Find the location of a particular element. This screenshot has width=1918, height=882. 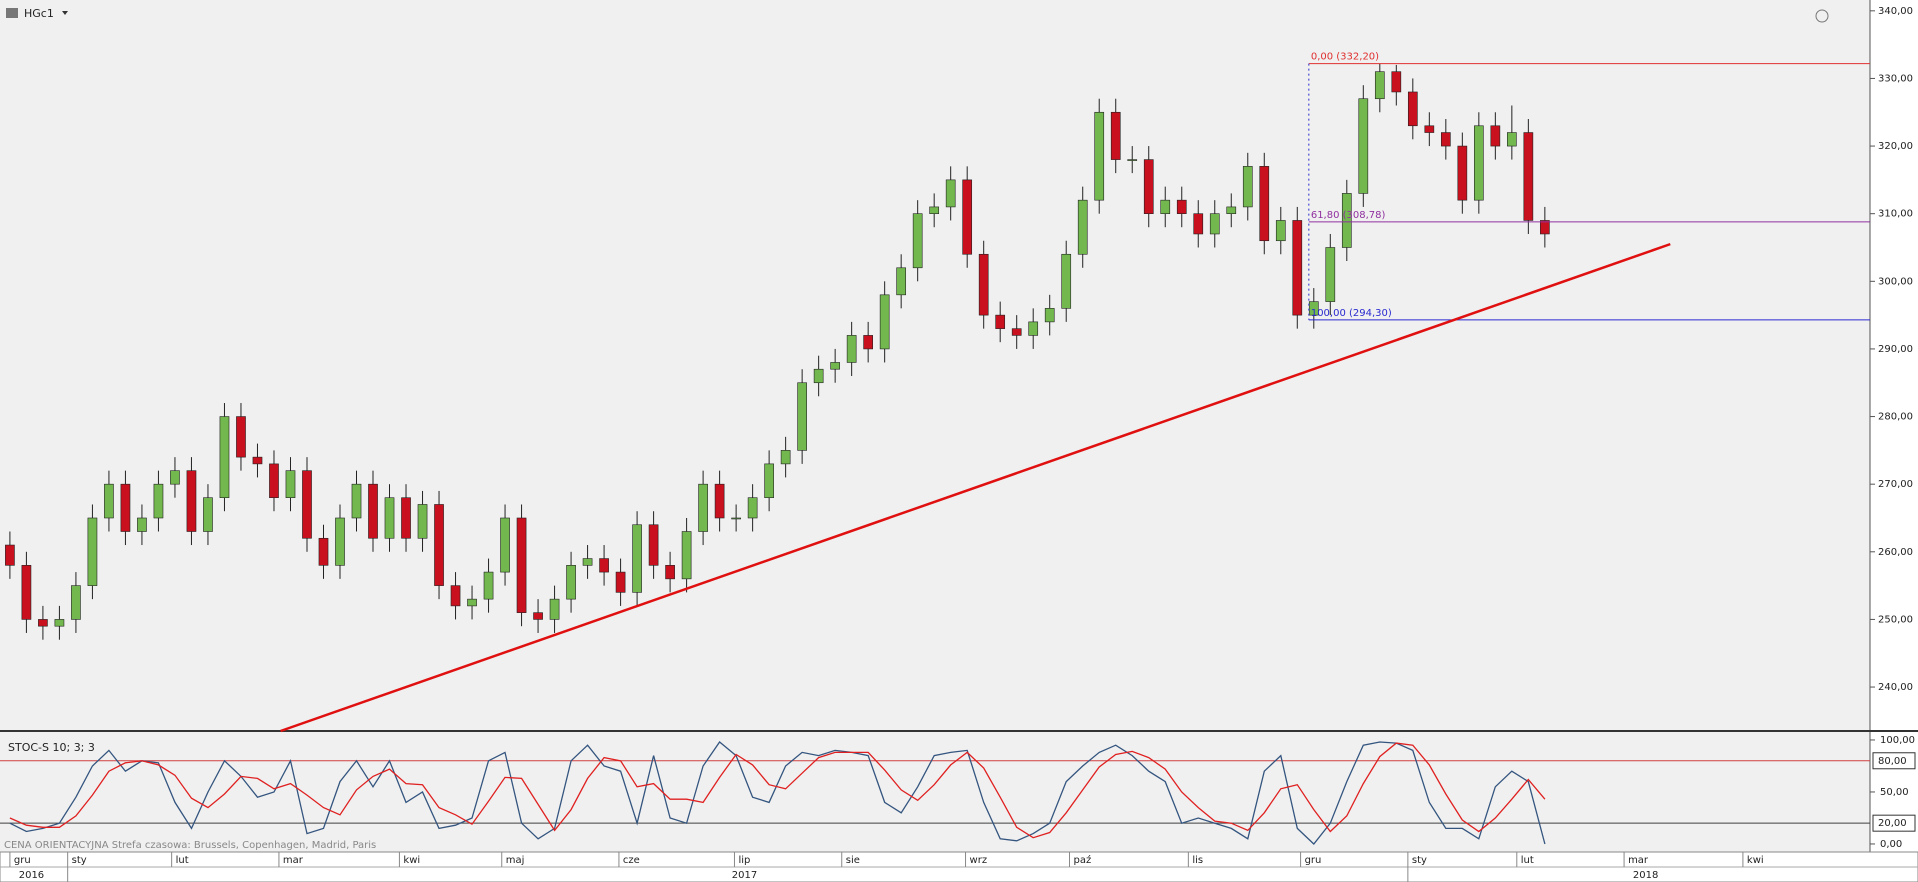

indicator-title: STOC-S 10; 3; 3 is located at coordinates (51, 747).